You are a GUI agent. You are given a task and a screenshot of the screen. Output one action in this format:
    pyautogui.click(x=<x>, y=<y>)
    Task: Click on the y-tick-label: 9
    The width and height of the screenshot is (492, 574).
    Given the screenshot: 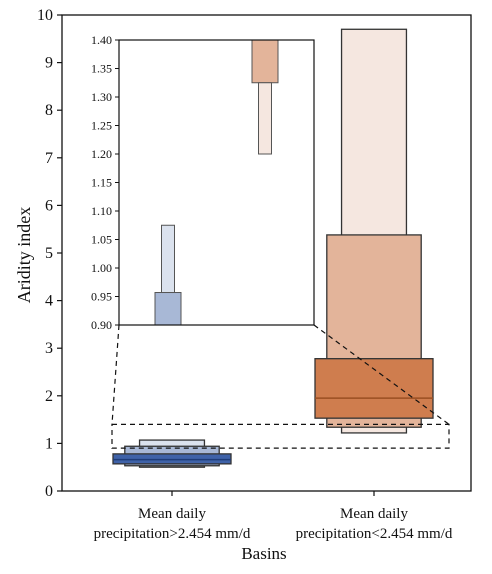 What is the action you would take?
    pyautogui.click(x=49, y=63)
    